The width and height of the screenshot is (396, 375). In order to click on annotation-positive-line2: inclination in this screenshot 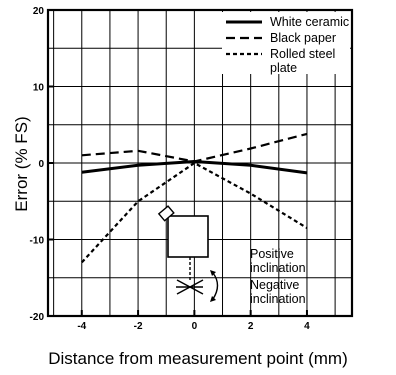, I will do `click(278, 268)`.